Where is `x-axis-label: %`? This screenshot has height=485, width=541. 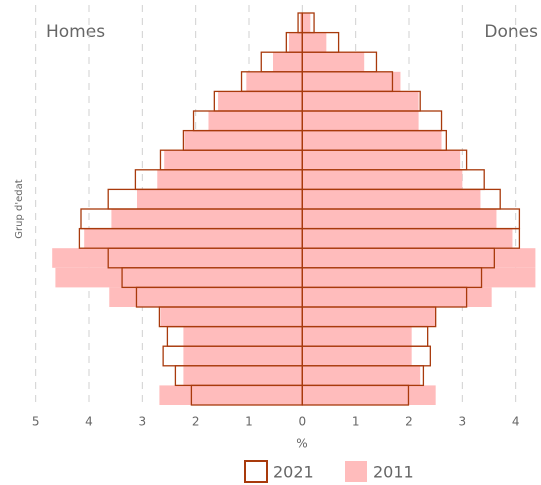 x-axis-label: % is located at coordinates (301, 444).